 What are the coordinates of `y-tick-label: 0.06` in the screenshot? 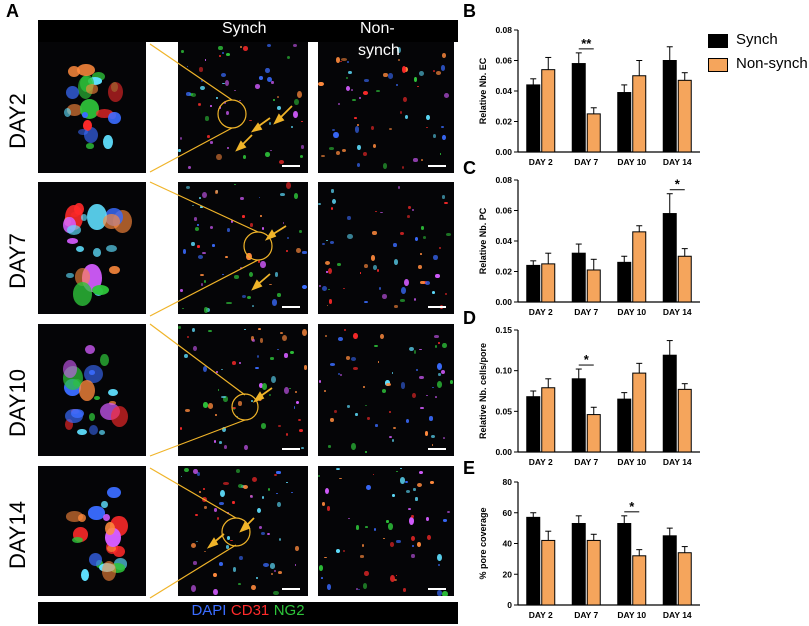 It's located at (503, 211).